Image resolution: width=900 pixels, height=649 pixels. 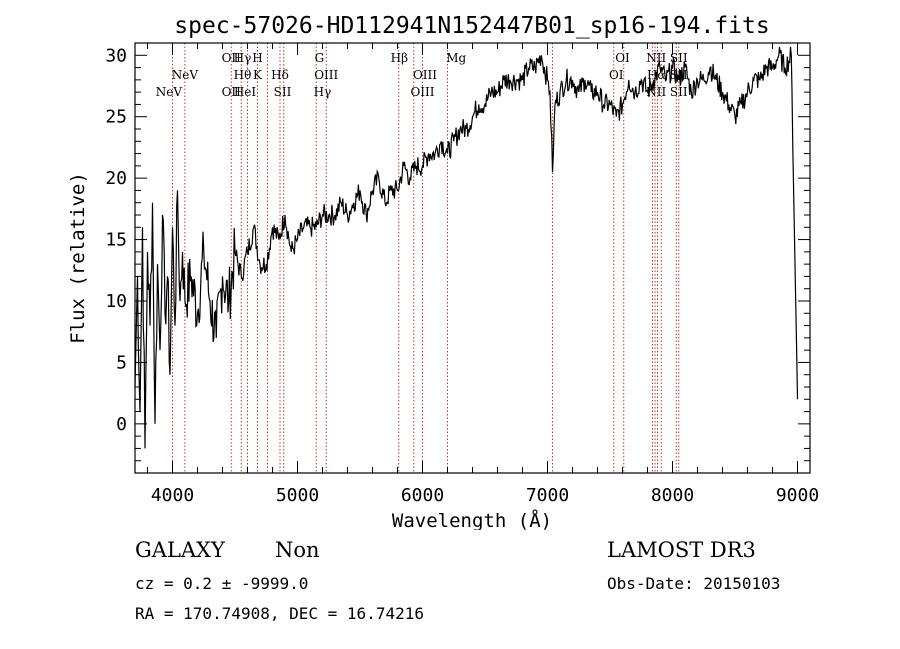 I want to click on object-subclass: Non, so click(x=297, y=550).